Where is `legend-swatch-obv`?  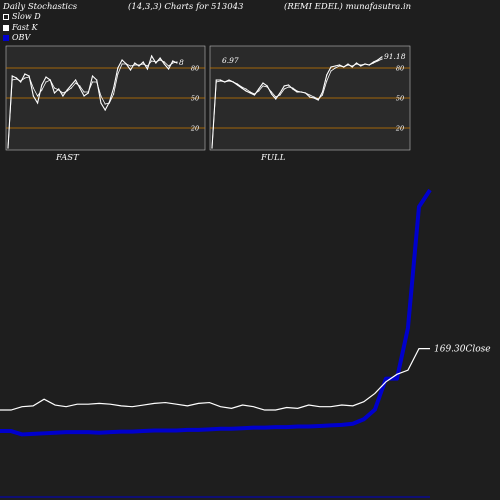 legend-swatch-obv is located at coordinates (6, 37).